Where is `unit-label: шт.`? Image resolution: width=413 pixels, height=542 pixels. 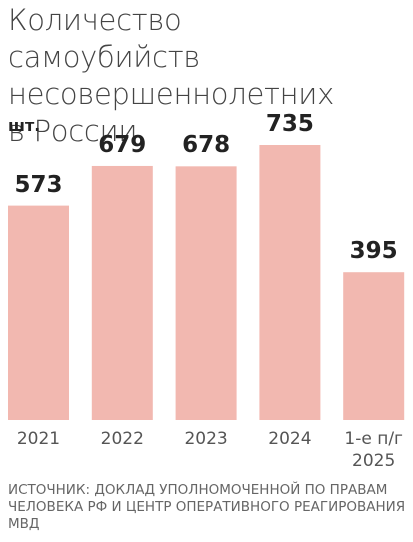 unit-label: шт. is located at coordinates (24, 125).